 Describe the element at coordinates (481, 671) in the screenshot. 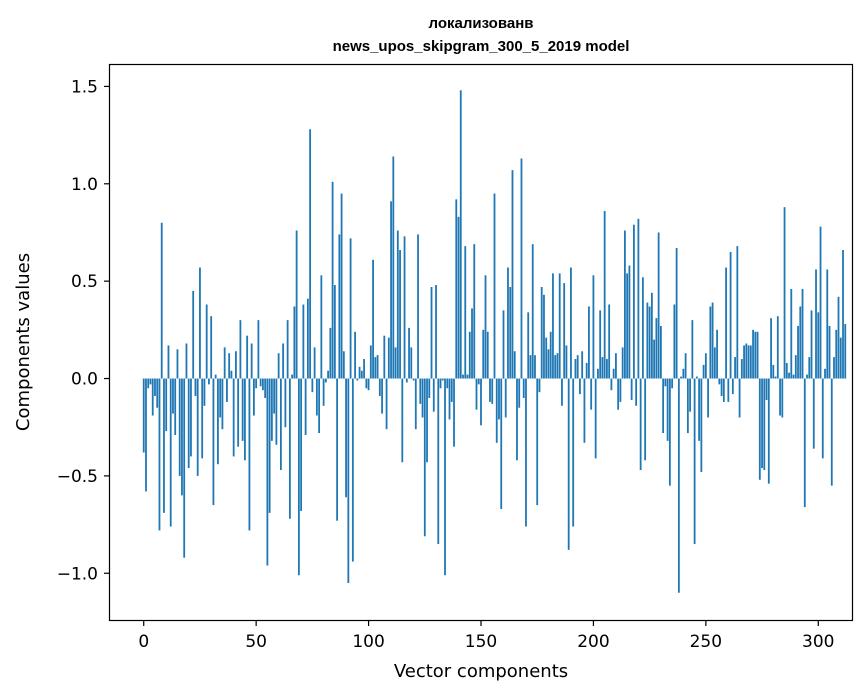

I see `x-axis-label: Vector components` at that location.